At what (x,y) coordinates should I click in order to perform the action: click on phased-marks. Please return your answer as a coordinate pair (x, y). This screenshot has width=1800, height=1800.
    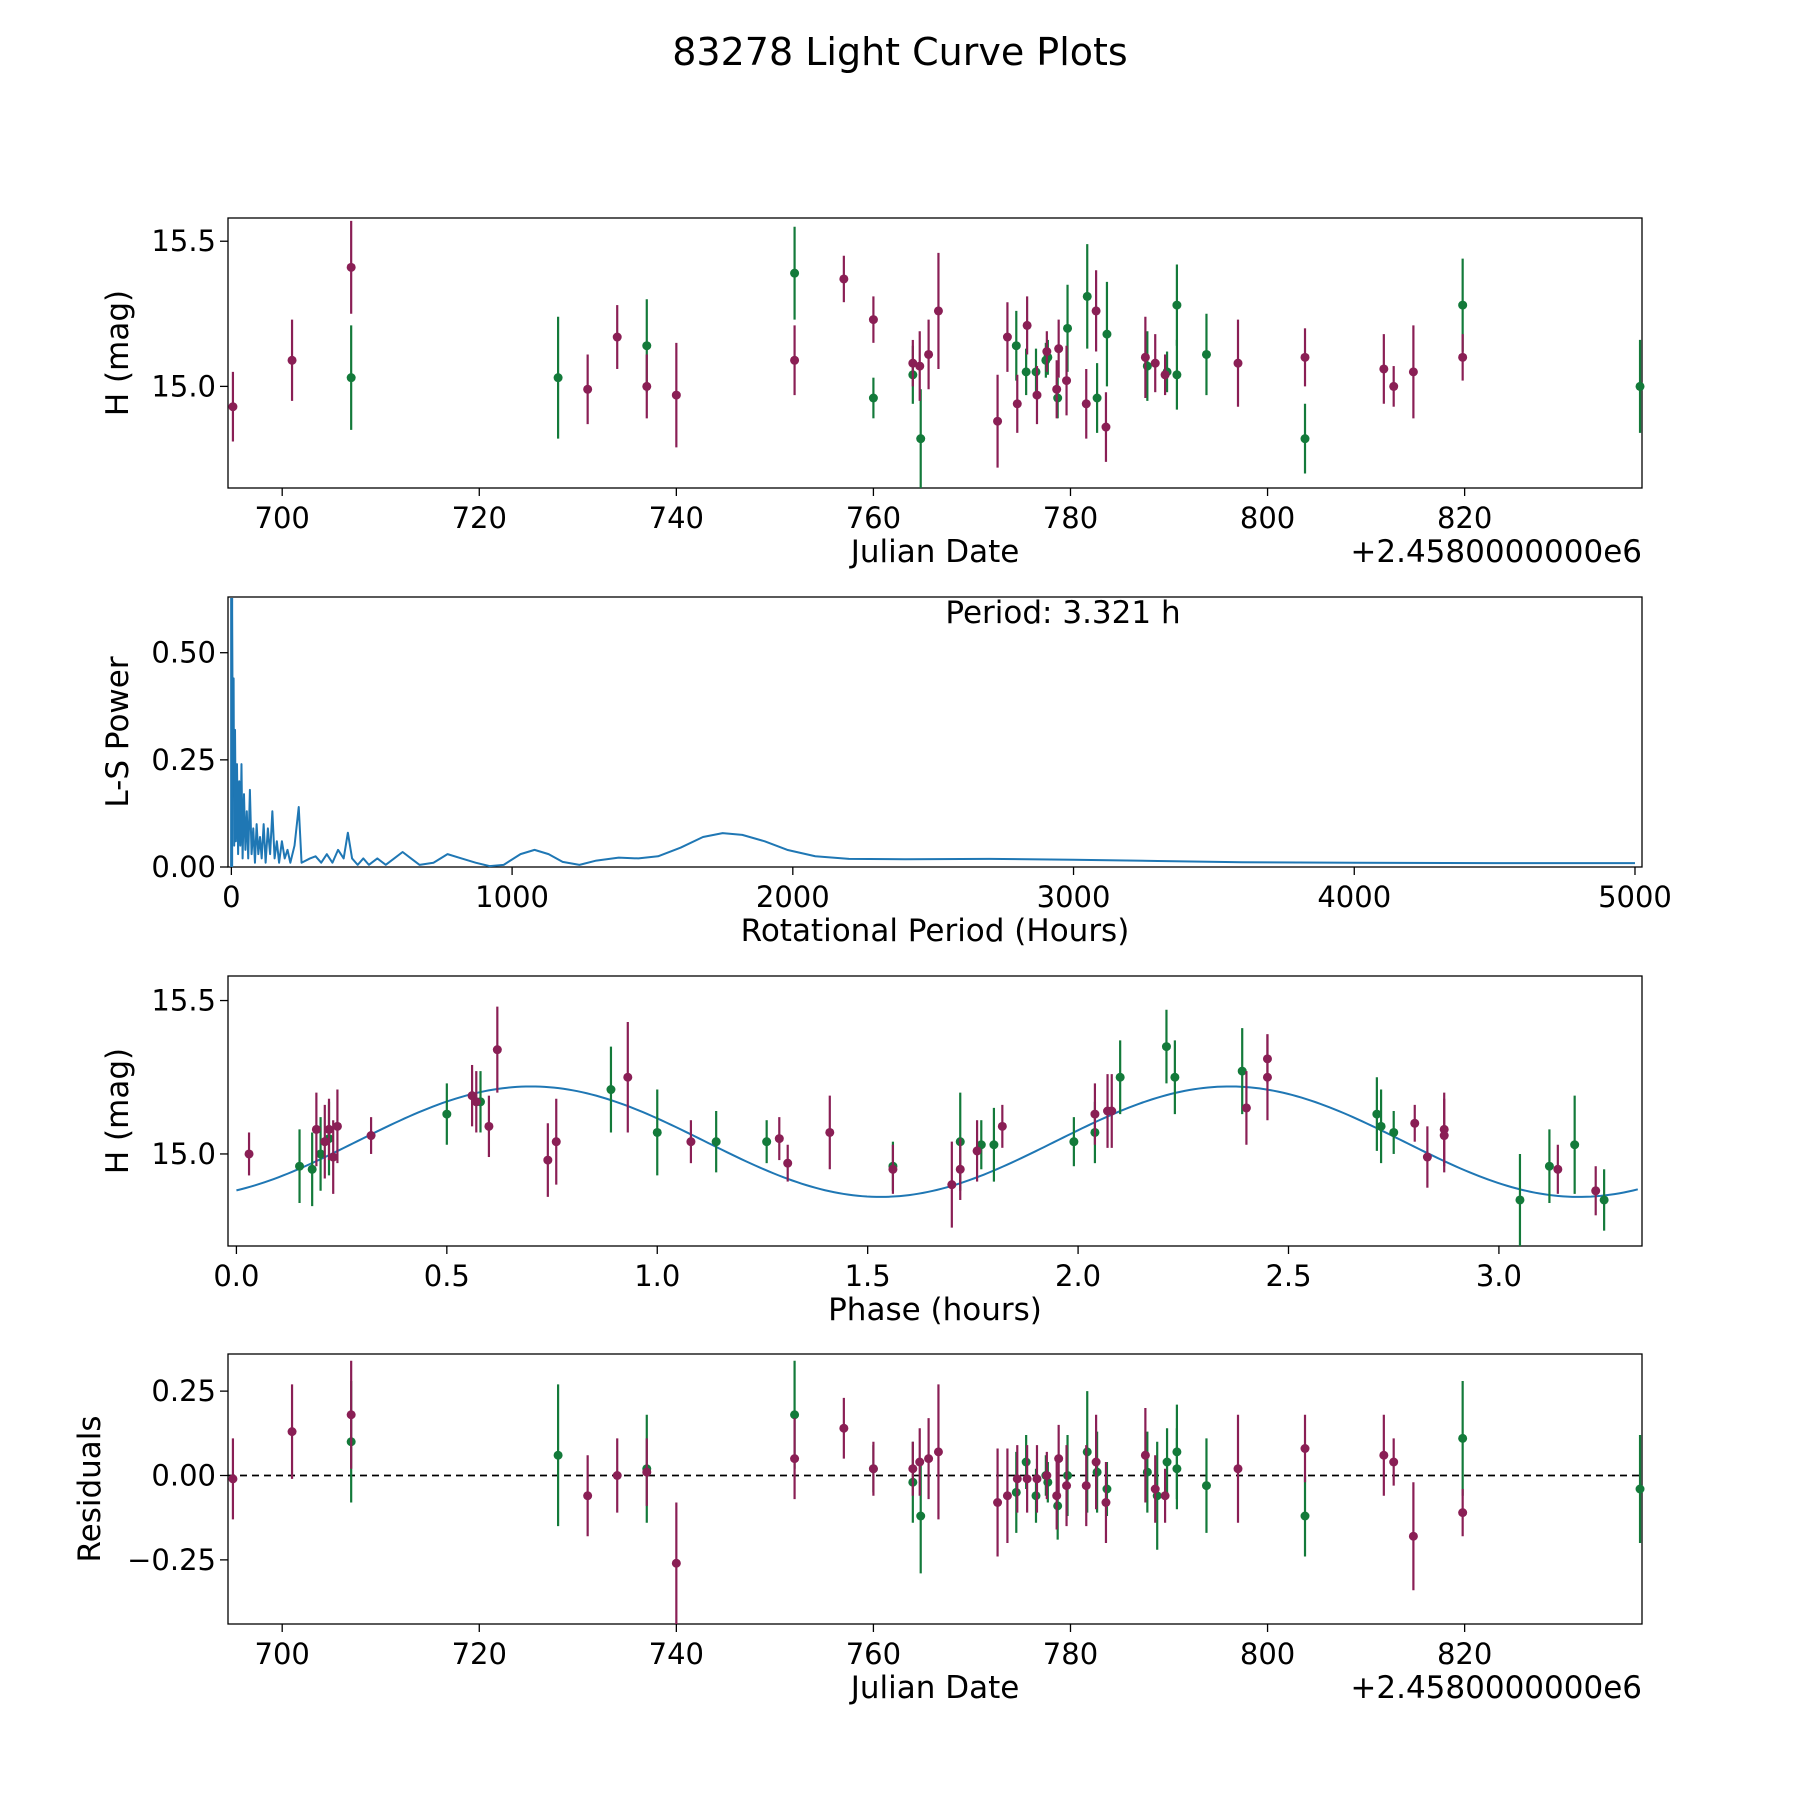
    Looking at the image, I should click on (937, 1126).